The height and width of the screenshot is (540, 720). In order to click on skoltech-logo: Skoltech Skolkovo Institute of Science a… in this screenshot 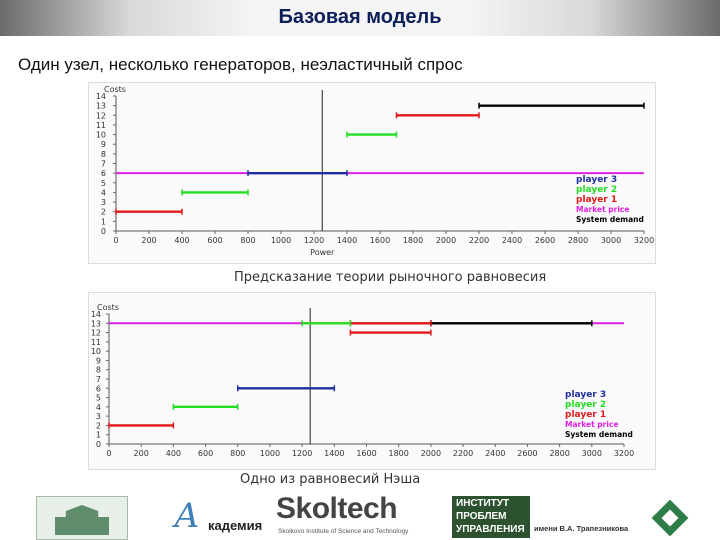, I will do `click(347, 516)`.